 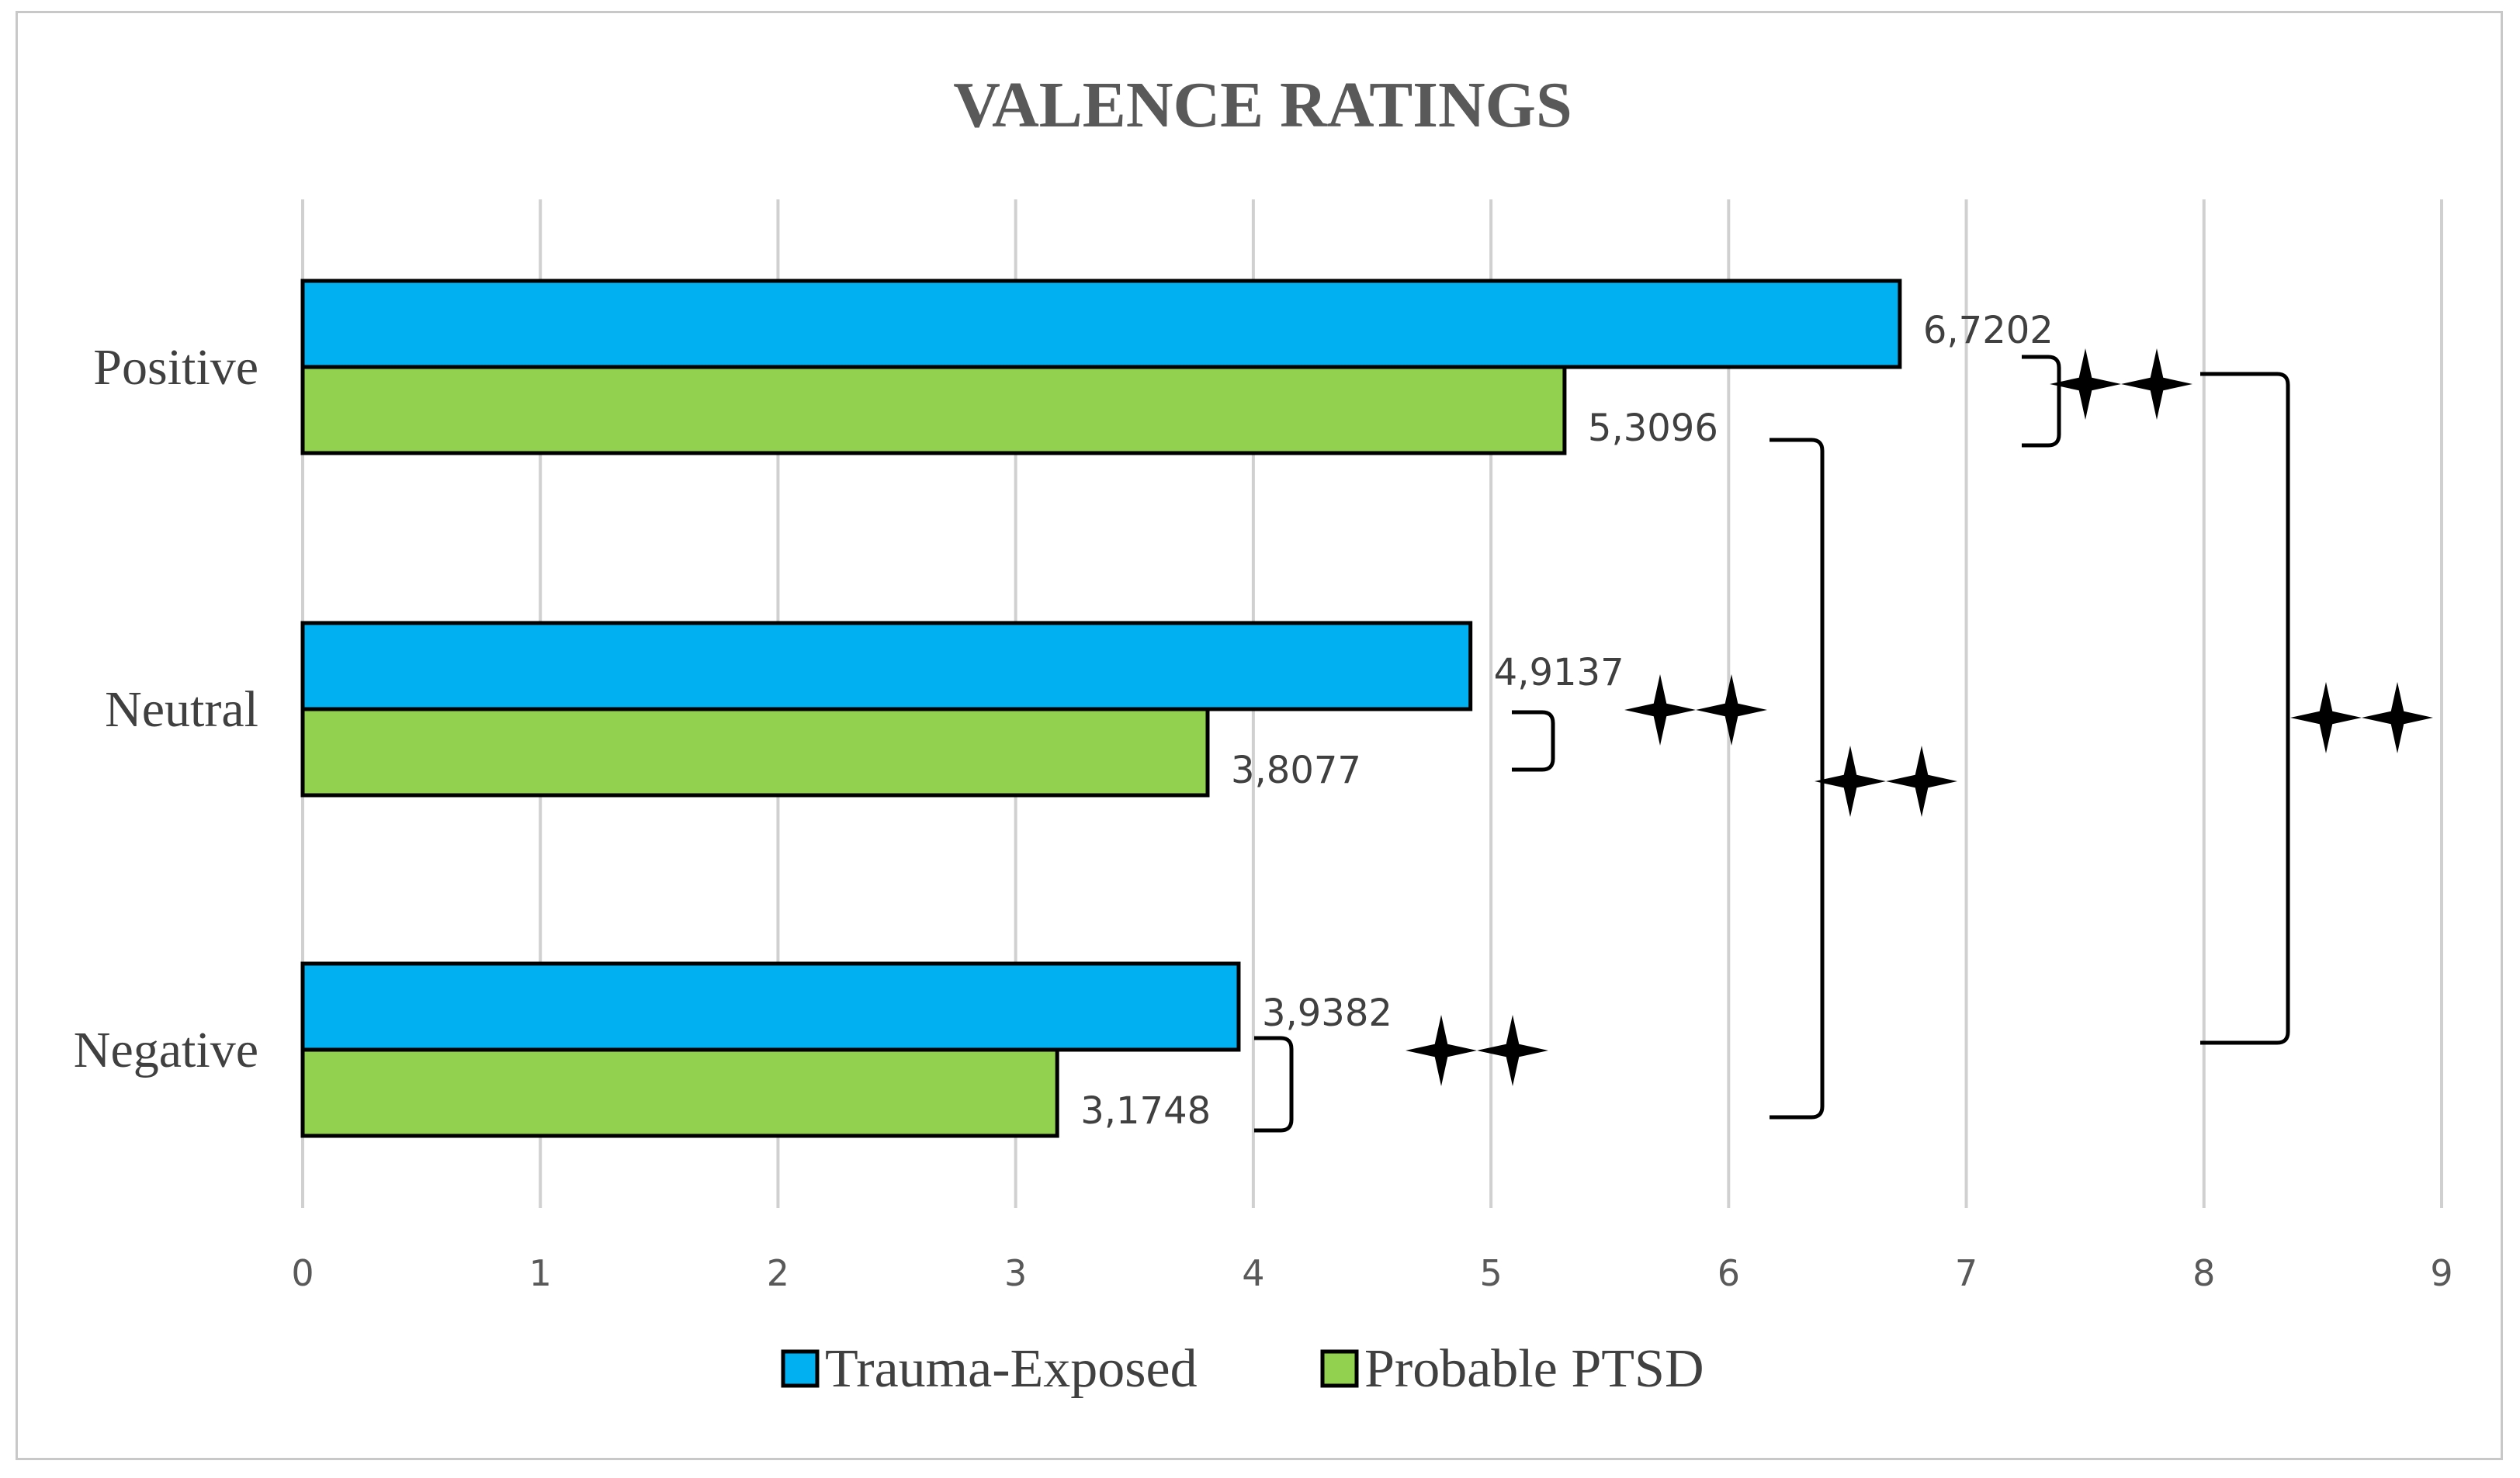 What do you see at coordinates (540, 1273) in the screenshot?
I see `x-tick-label-1: 1` at bounding box center [540, 1273].